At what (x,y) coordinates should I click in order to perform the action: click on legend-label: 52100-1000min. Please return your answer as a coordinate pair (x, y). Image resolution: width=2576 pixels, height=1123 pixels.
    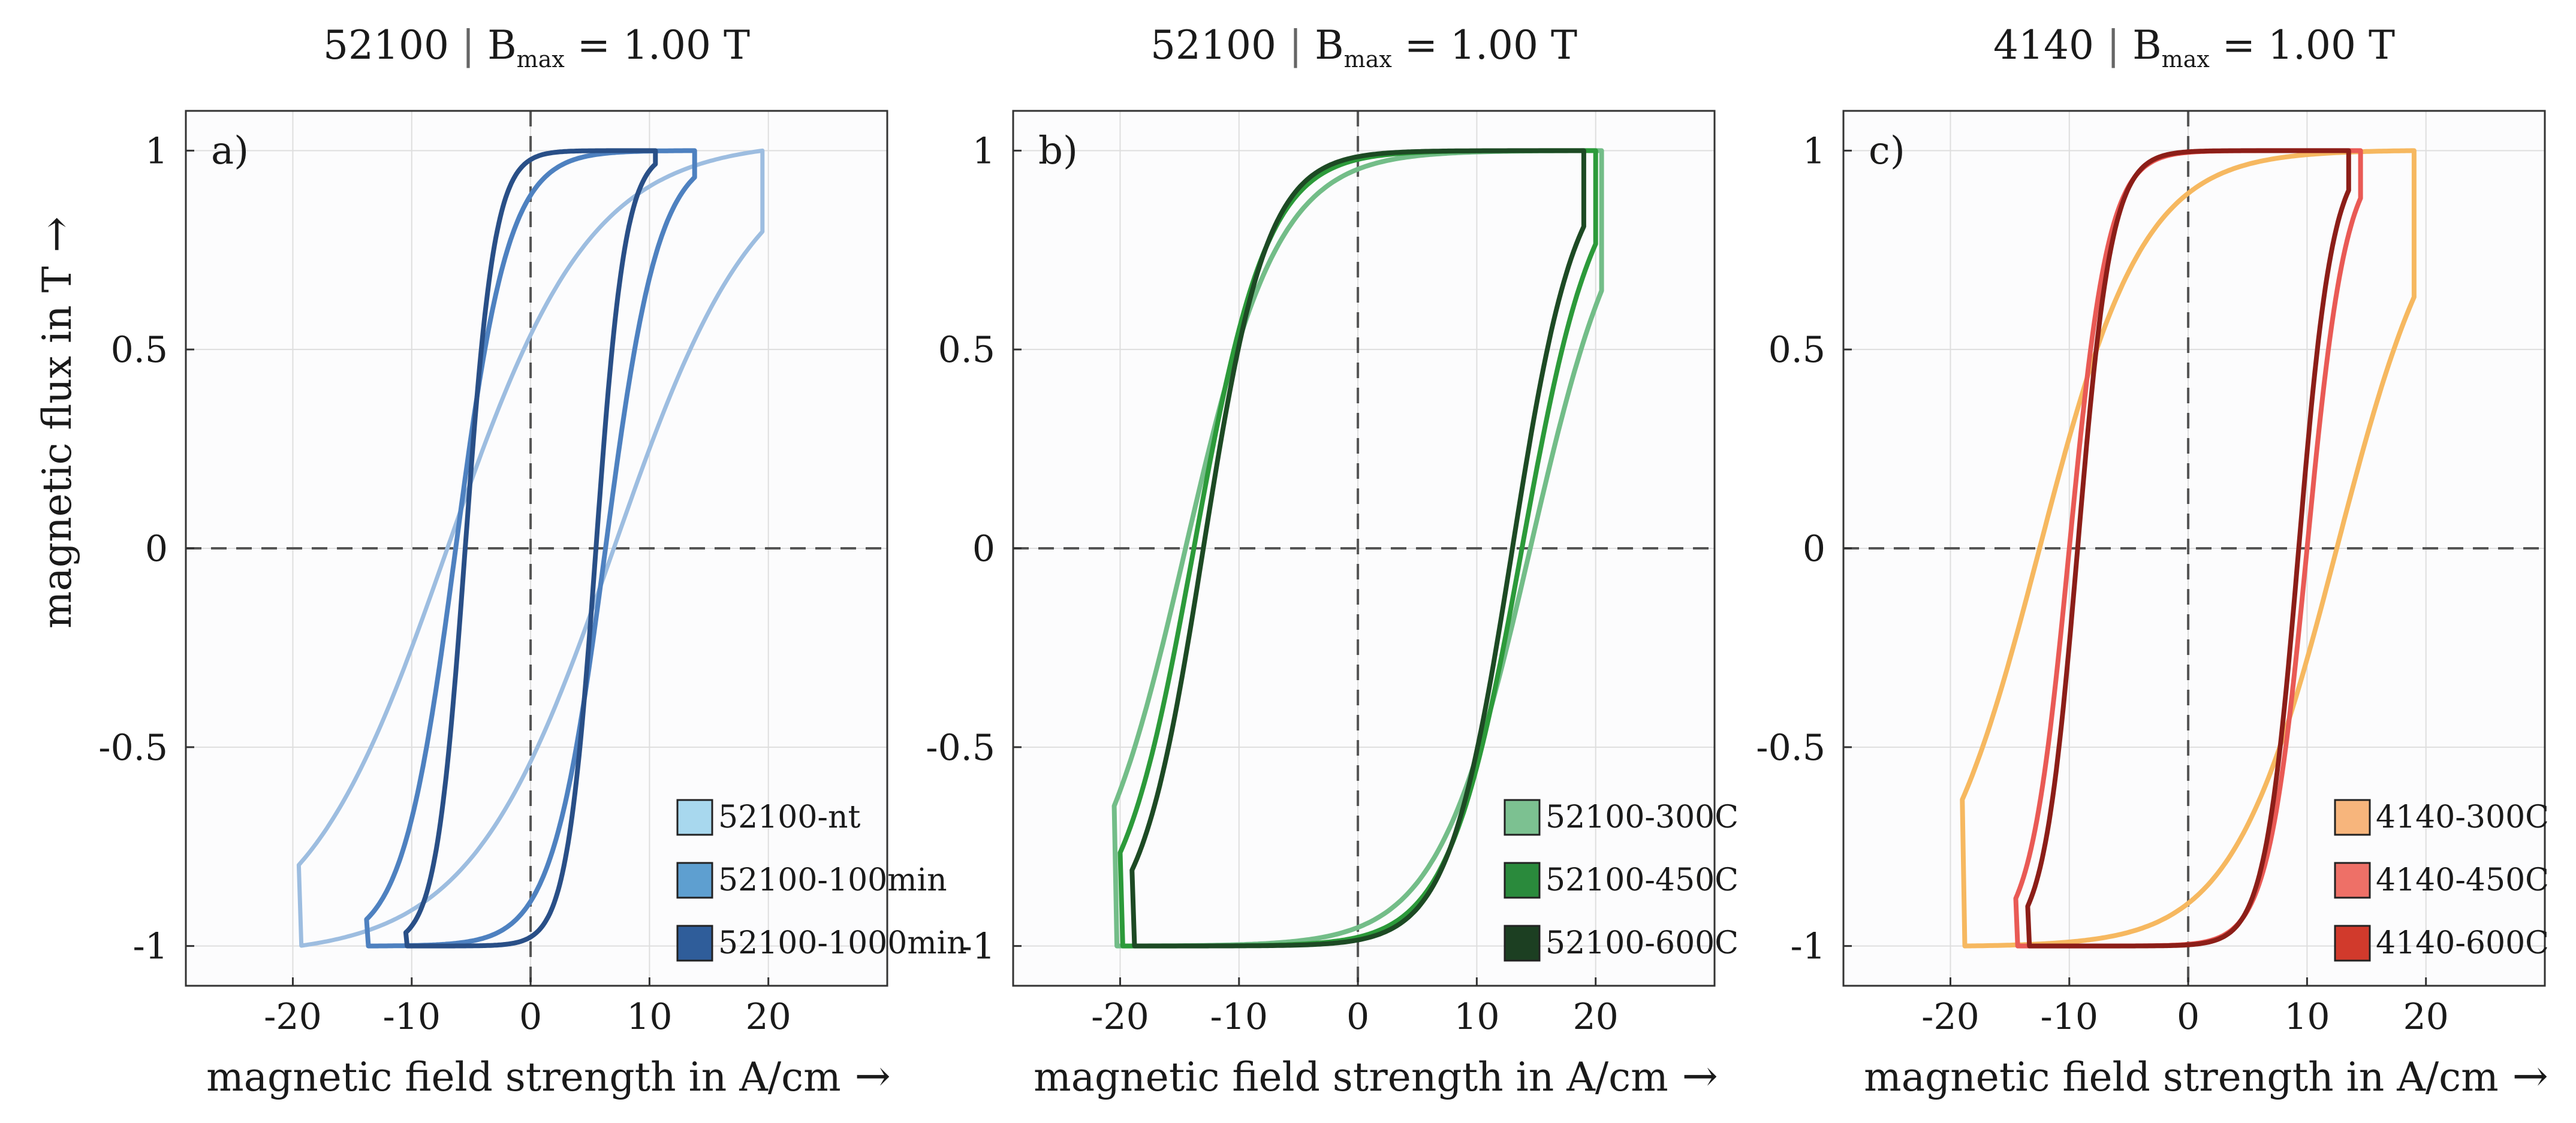
    Looking at the image, I should click on (843, 943).